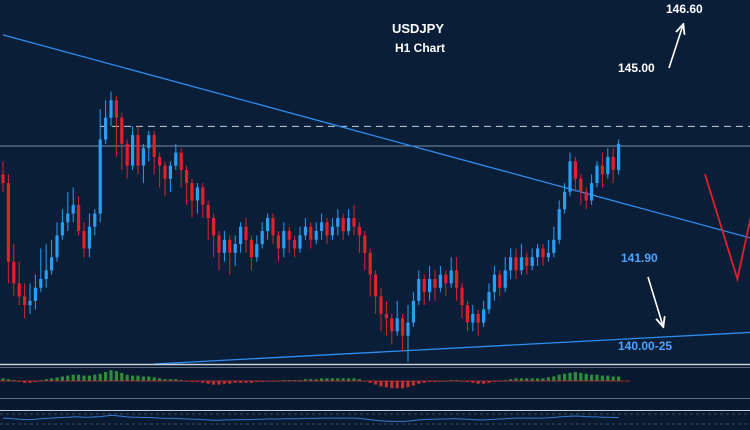  I want to click on forecast-arrows, so click(698, 175).